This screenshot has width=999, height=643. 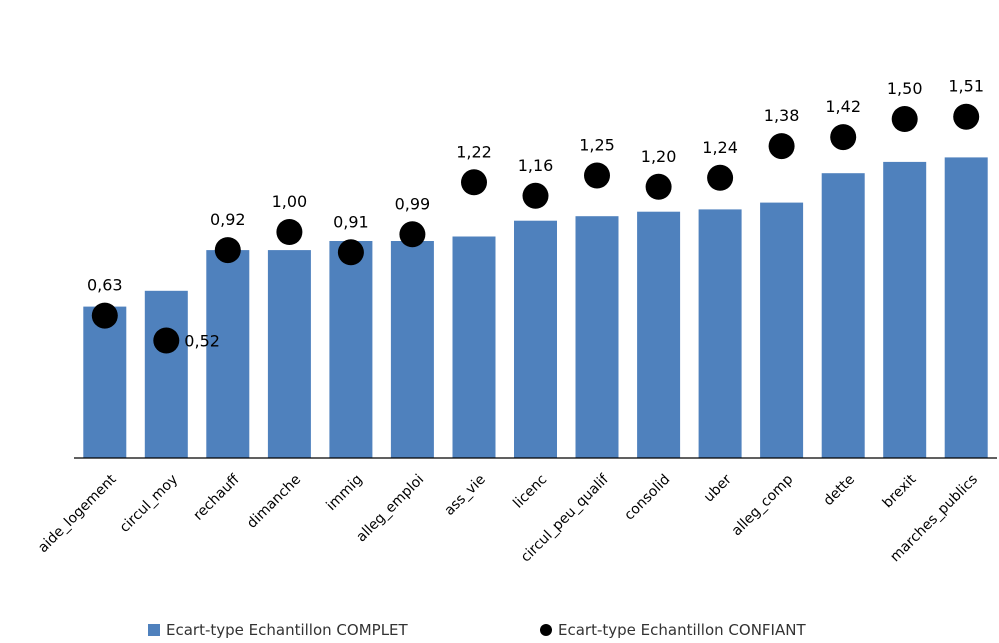 What do you see at coordinates (597, 337) in the screenshot?
I see `bar-circul_peu_qualif` at bounding box center [597, 337].